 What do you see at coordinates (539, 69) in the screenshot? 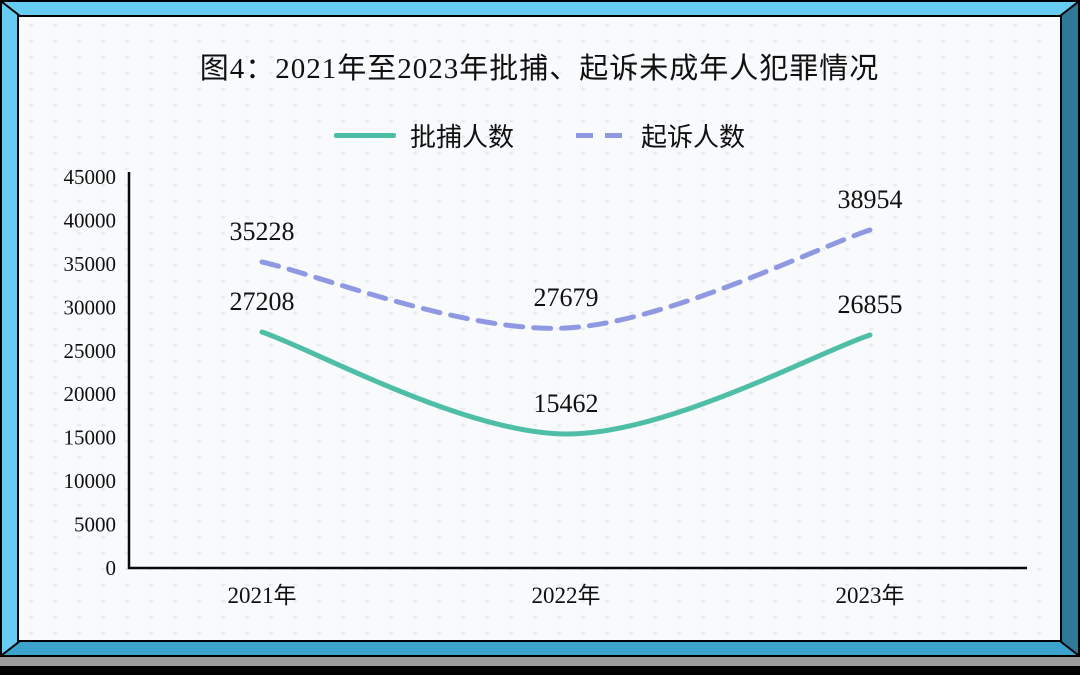
I see `chart-title: 图4：2021年至2023年批捕、起诉未成年人犯罪情况` at bounding box center [539, 69].